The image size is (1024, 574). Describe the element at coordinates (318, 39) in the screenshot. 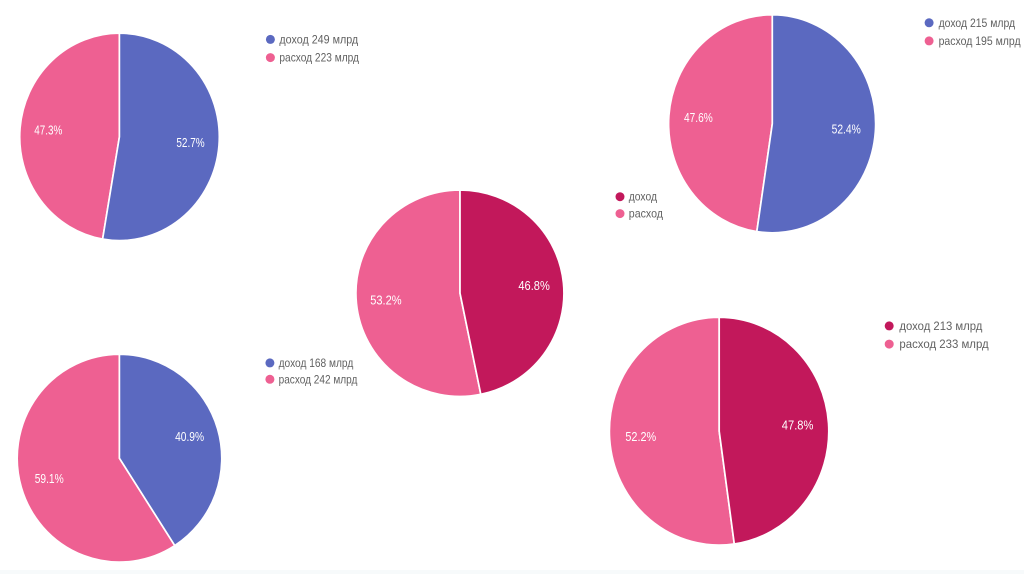

I see `svg-text: доход 249 млрд` at that location.